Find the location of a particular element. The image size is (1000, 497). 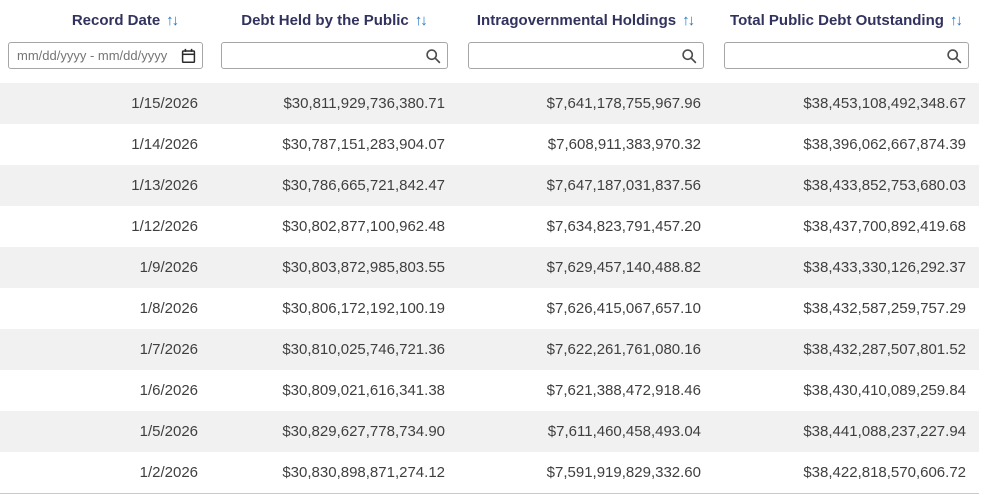

intragov-cell: $7,647,187,031,837.56 is located at coordinates (586, 185).